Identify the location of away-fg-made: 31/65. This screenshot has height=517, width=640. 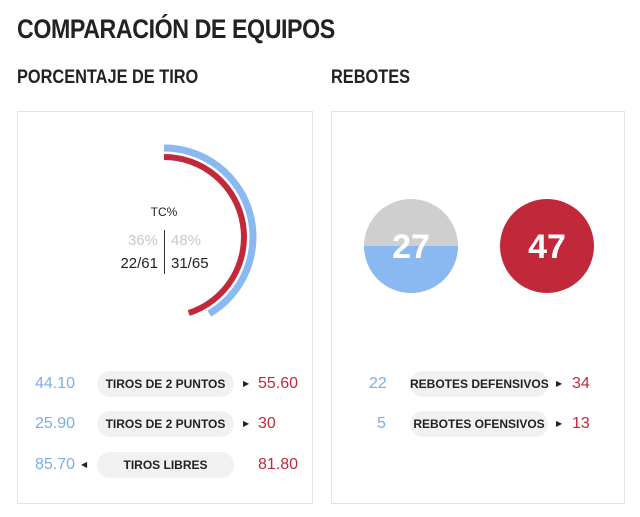
(190, 263).